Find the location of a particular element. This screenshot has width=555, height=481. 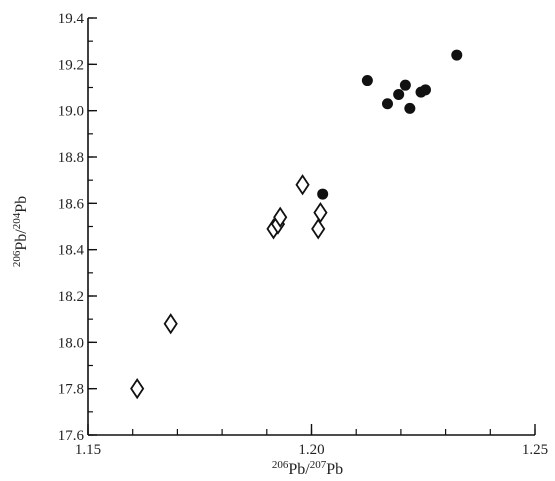

x-tick-label: 1.25 is located at coordinates (535, 450).